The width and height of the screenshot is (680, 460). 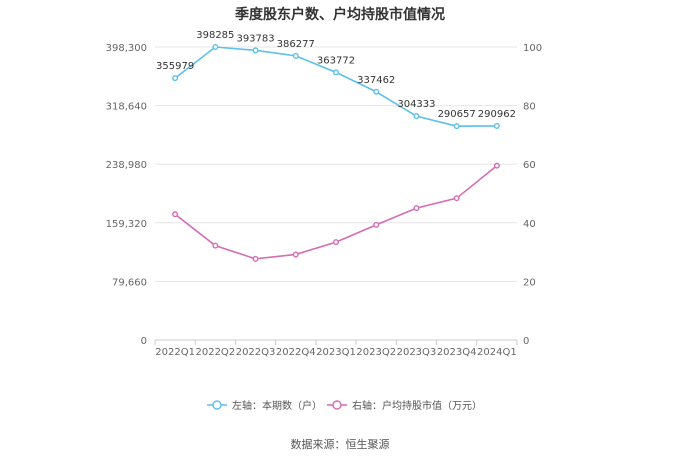 What do you see at coordinates (296, 44) in the screenshot?
I see `data-label: 386277` at bounding box center [296, 44].